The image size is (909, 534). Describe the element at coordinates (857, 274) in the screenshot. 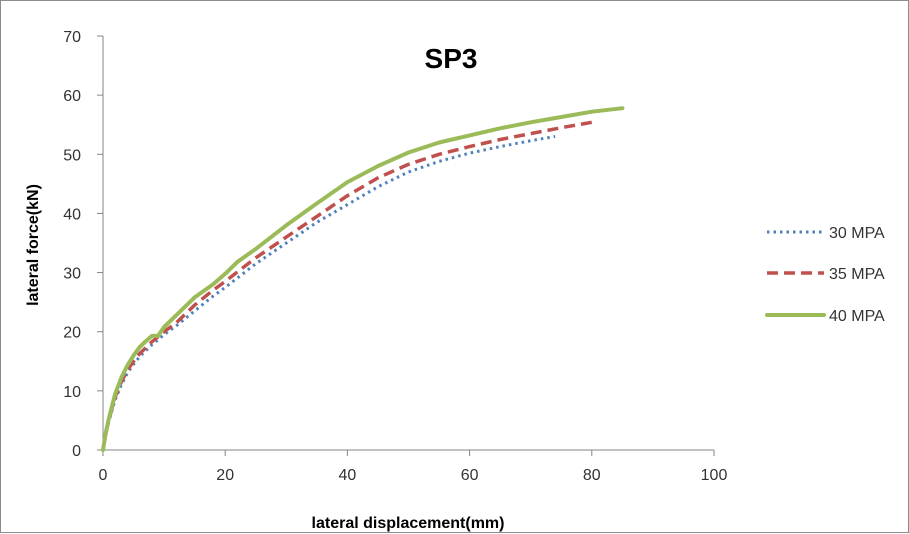

I see `legend-label: 35 MPA` at that location.